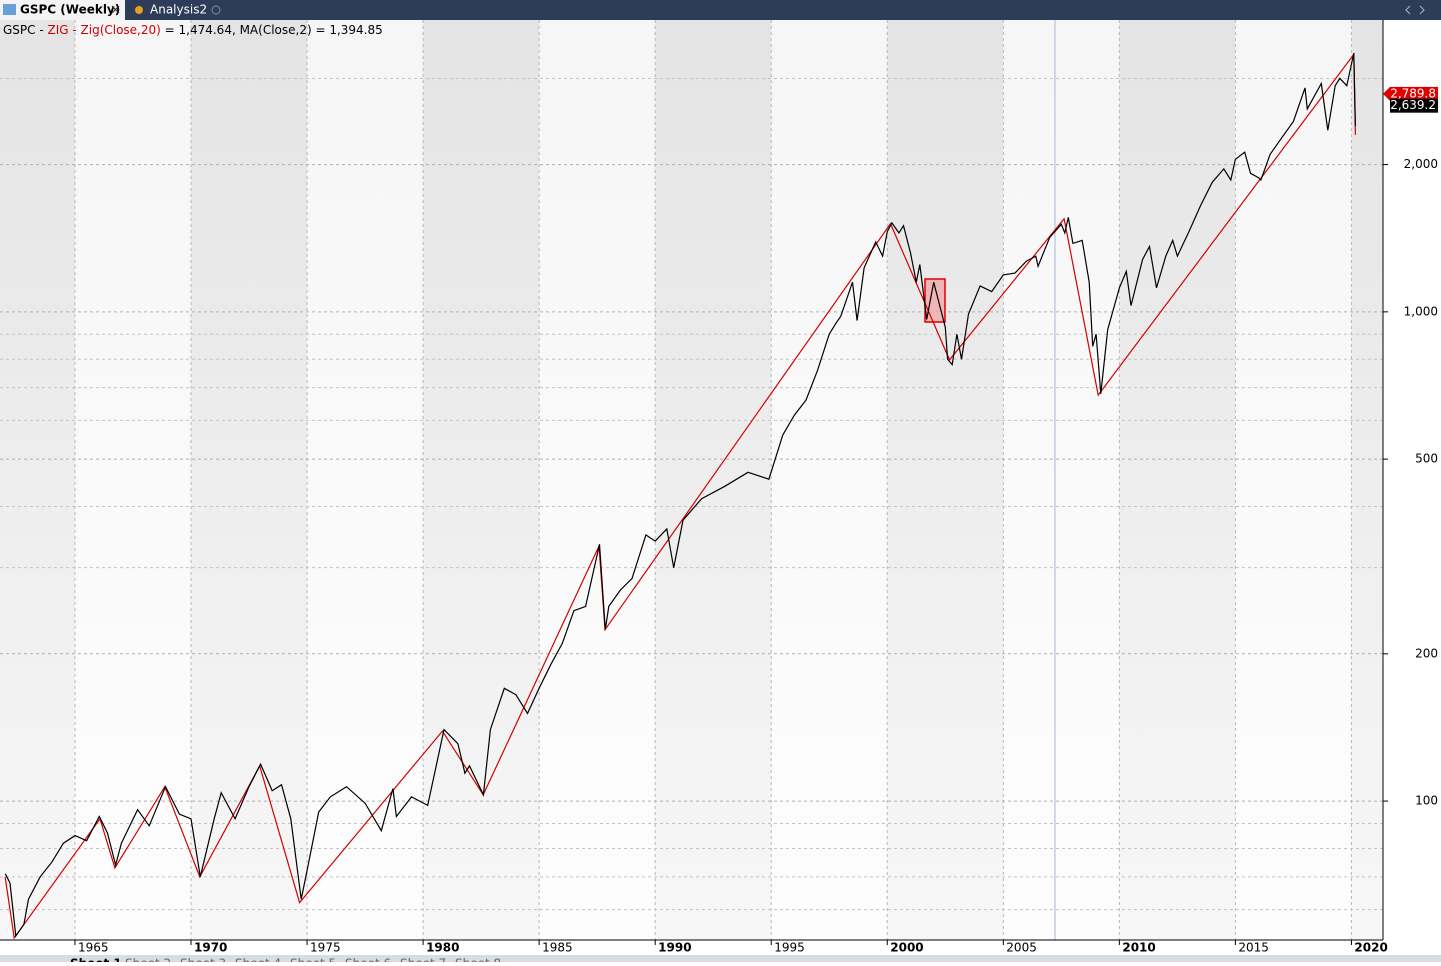 Image resolution: width=1441 pixels, height=966 pixels. What do you see at coordinates (70, 10) in the screenshot?
I see `tab-label: GSPC (Weekly)` at bounding box center [70, 10].